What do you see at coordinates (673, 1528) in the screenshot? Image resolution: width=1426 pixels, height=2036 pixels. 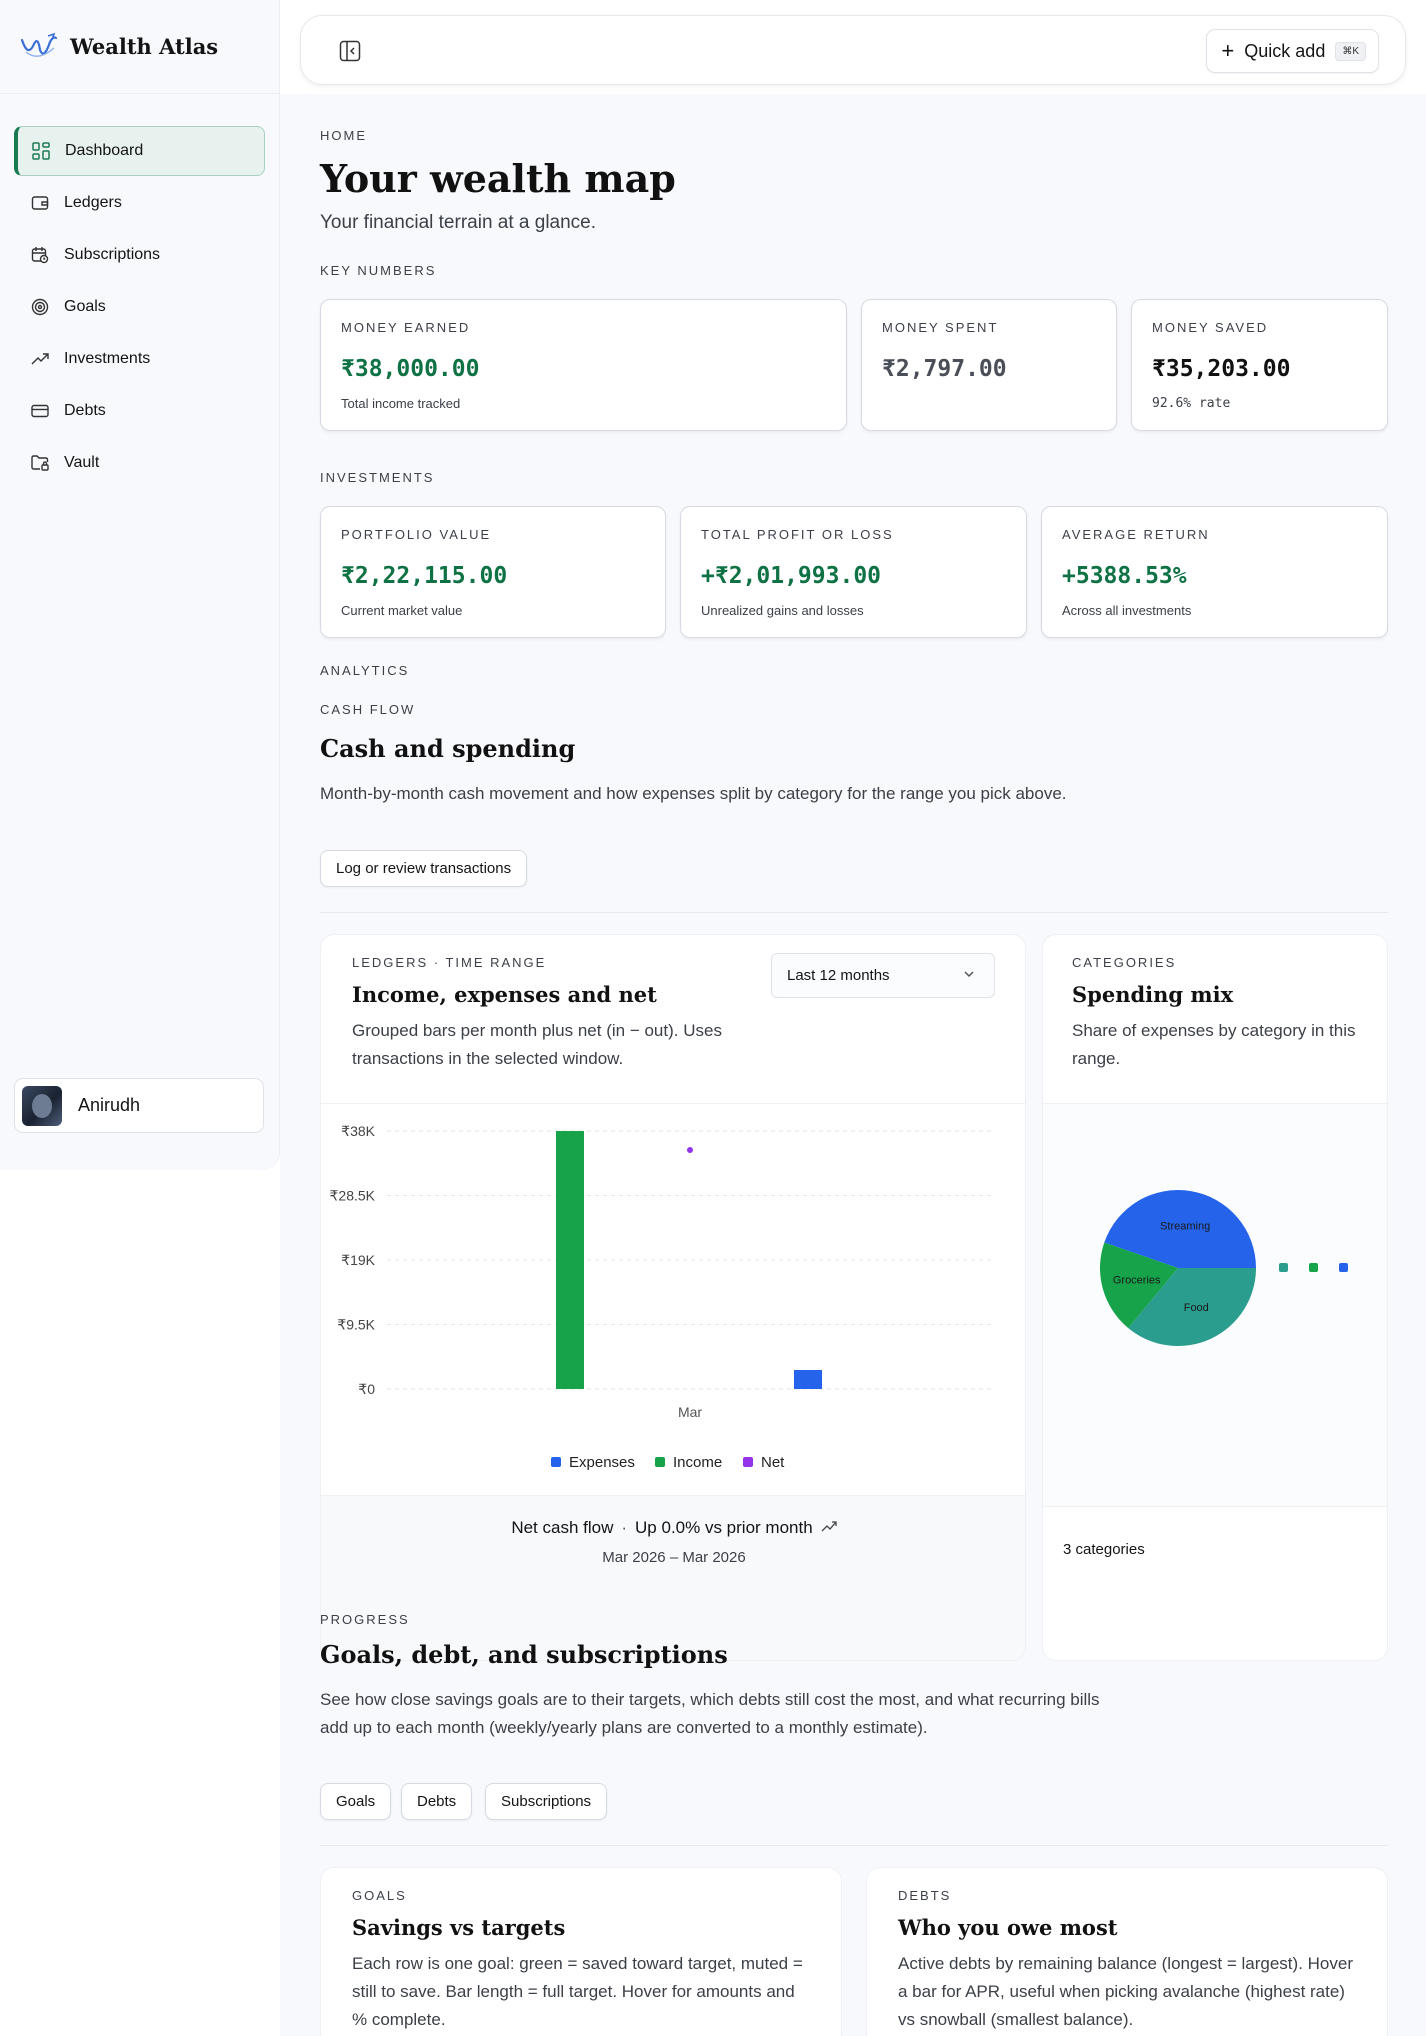 I see `net-cash-flow-summary: Net cash flow · Up 0.0% vs prior month` at bounding box center [673, 1528].